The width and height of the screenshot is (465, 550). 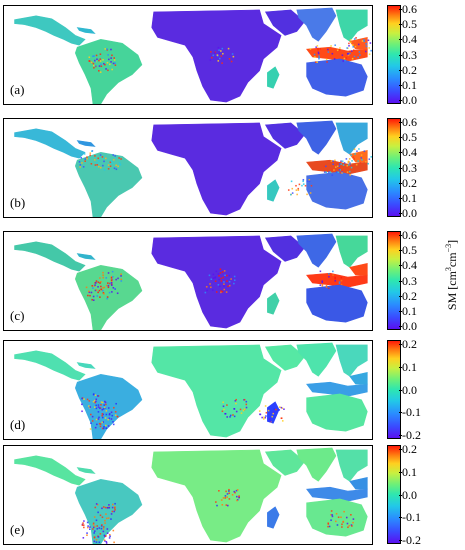 I want to click on land-region-centralAm, so click(x=50, y=256).